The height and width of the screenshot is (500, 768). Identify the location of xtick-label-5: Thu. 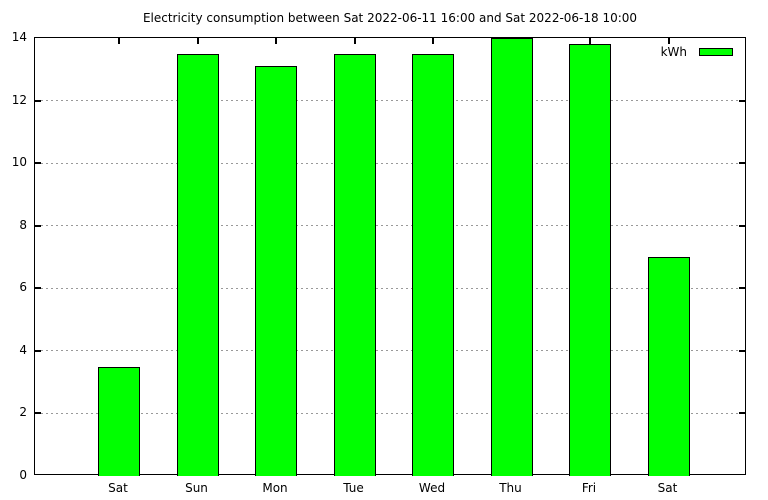
(510, 488).